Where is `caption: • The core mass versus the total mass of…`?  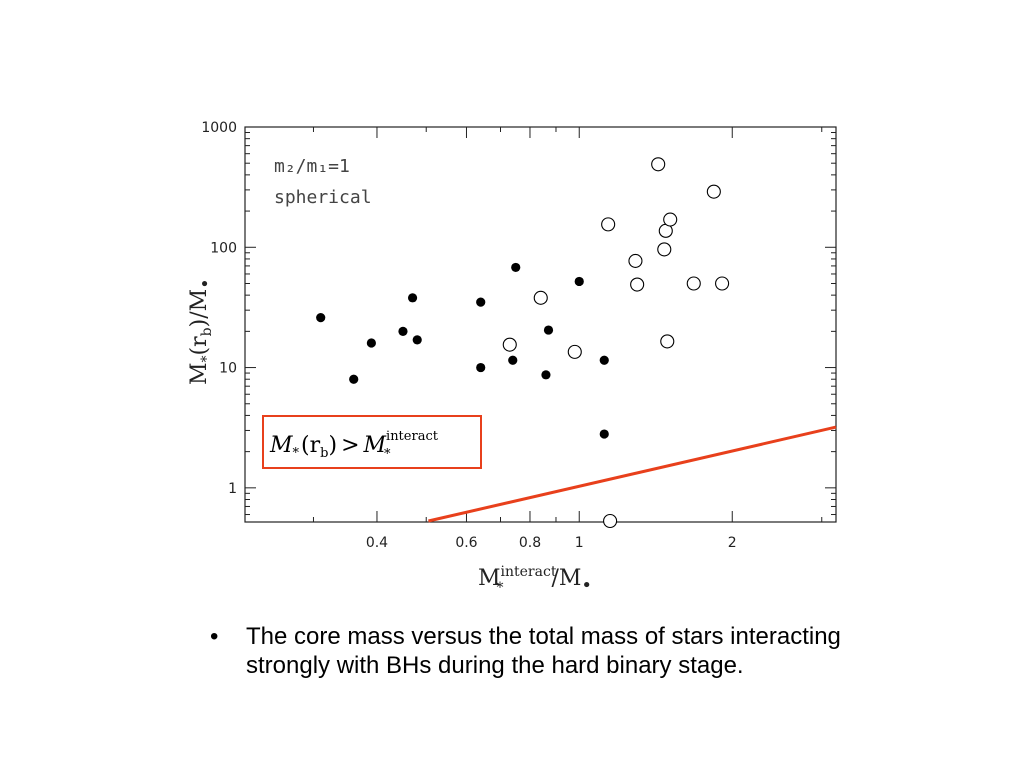 caption: • The core mass versus the total mass of… is located at coordinates (530, 651).